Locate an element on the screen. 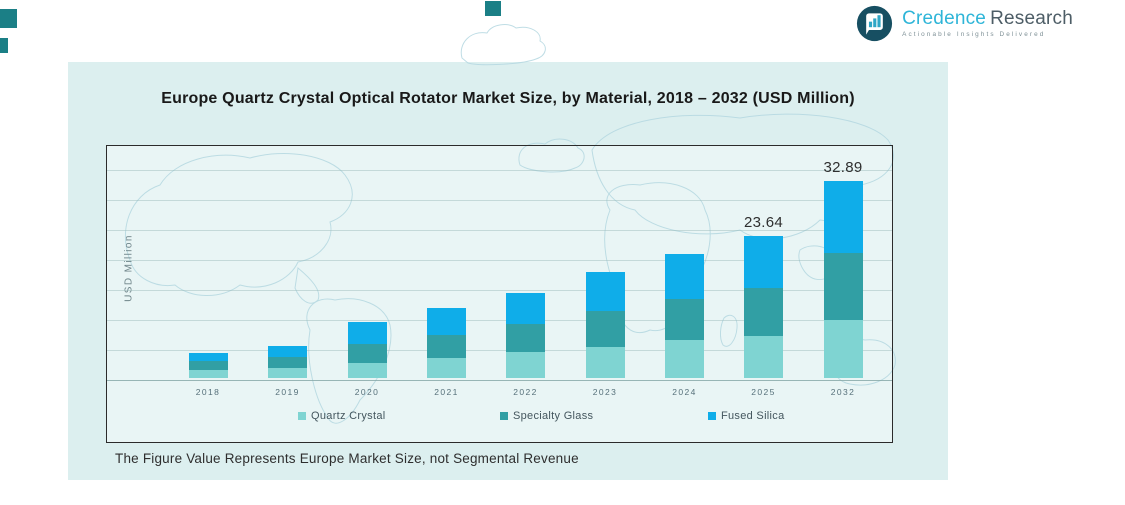  legend-item: Specialty Glass is located at coordinates (546, 416).